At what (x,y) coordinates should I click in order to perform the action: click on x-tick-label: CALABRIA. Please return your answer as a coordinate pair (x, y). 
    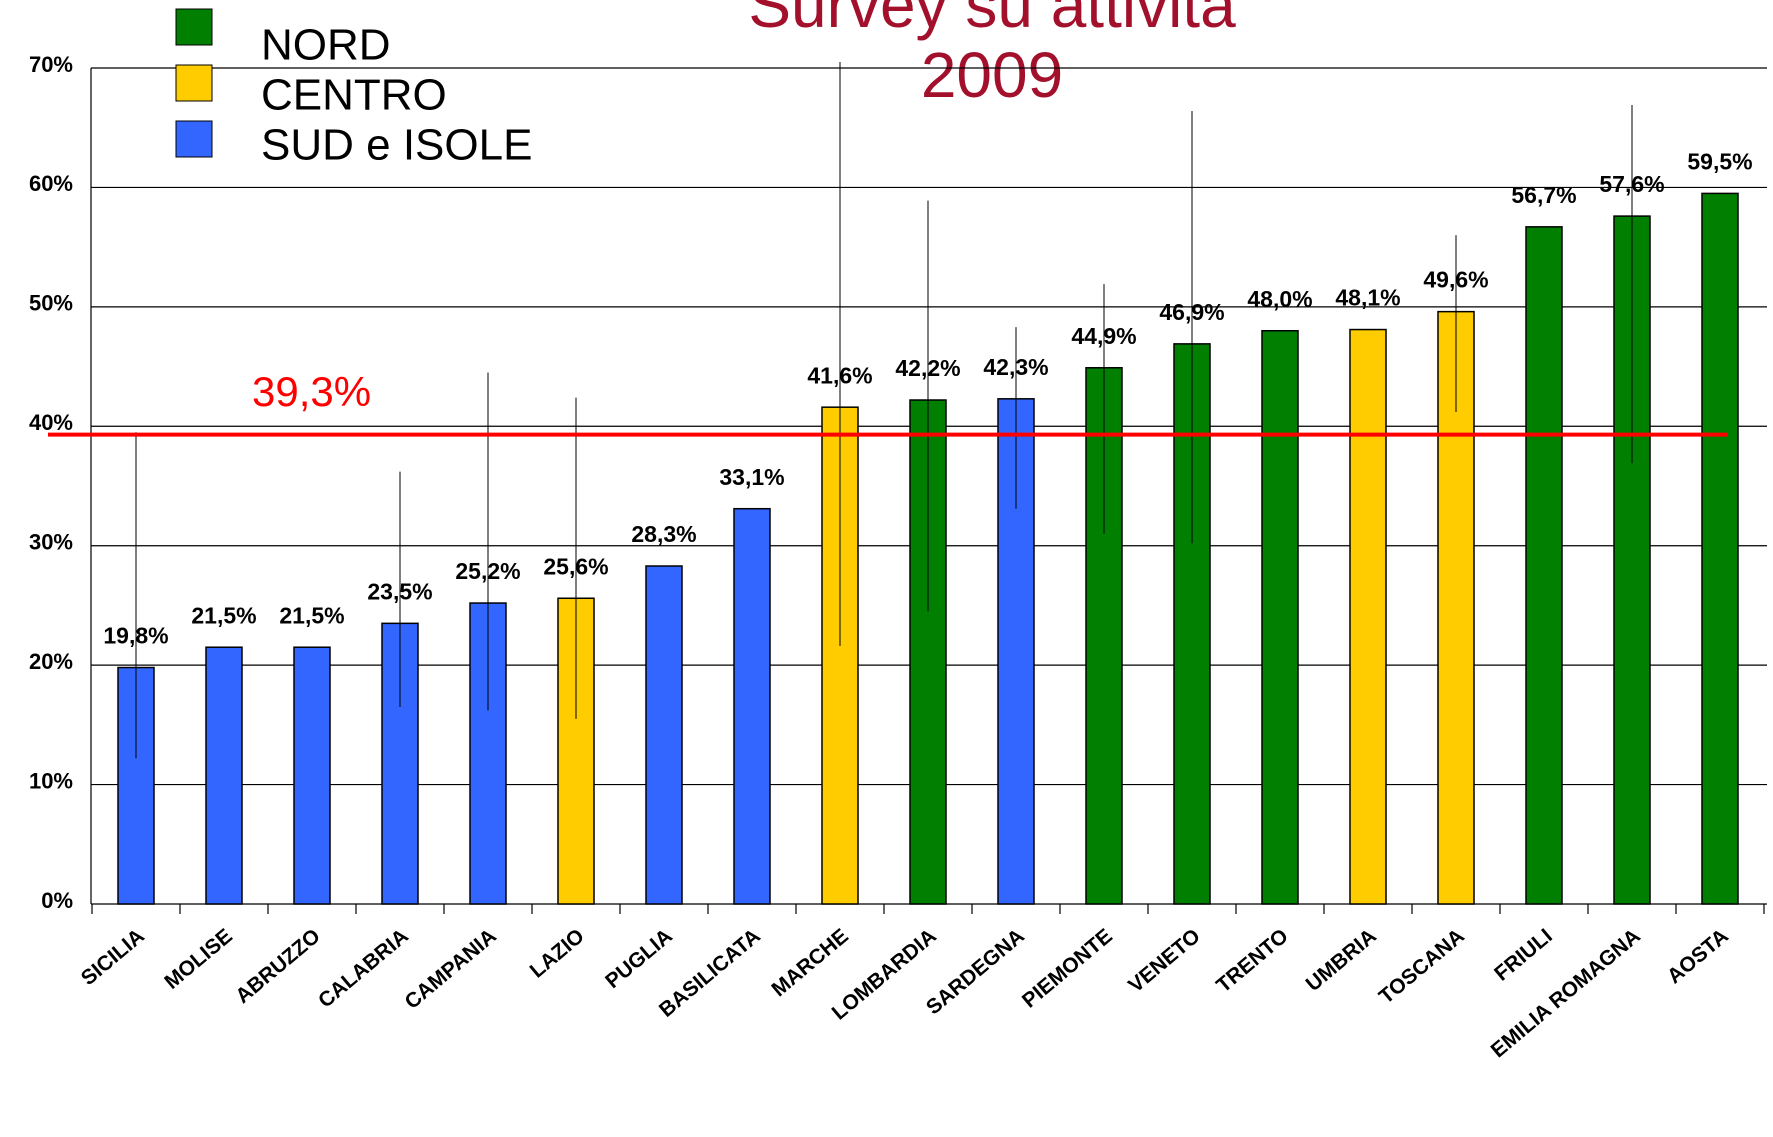
    Looking at the image, I should click on (363, 968).